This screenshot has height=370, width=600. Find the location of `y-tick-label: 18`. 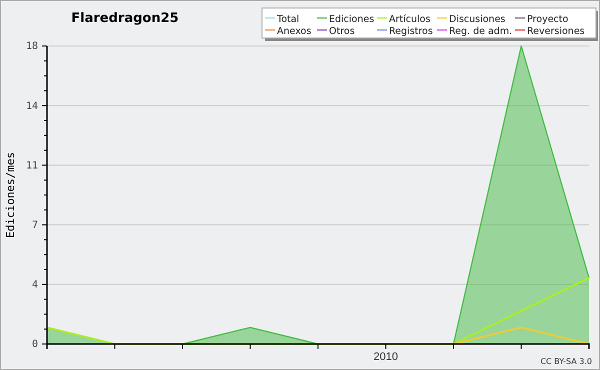

y-tick-label: 18 is located at coordinates (32, 46).